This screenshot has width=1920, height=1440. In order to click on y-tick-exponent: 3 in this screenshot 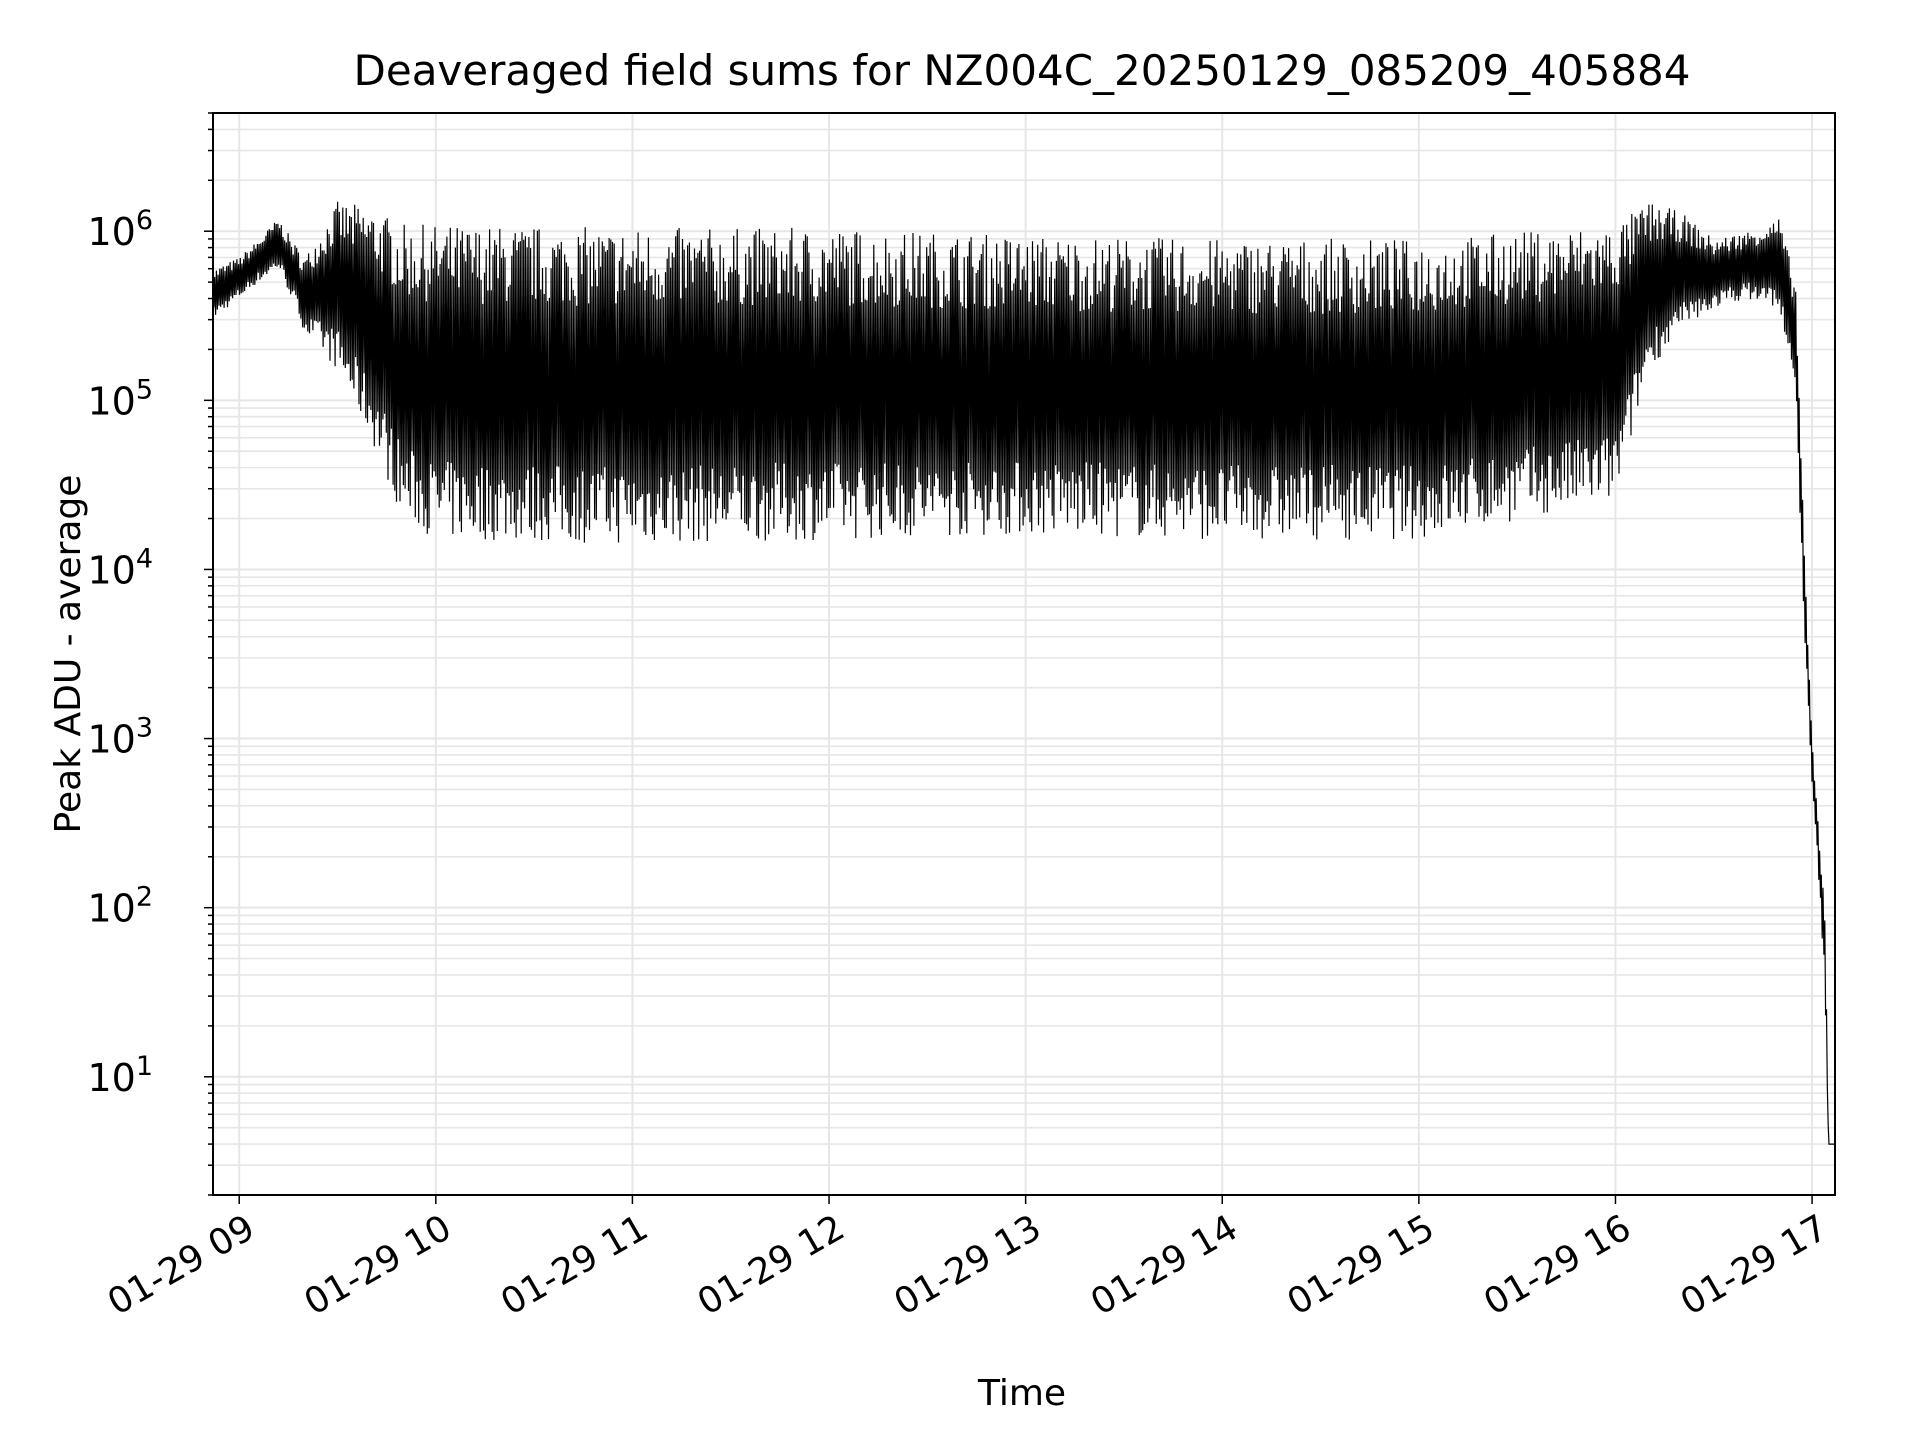, I will do `click(144, 728)`.